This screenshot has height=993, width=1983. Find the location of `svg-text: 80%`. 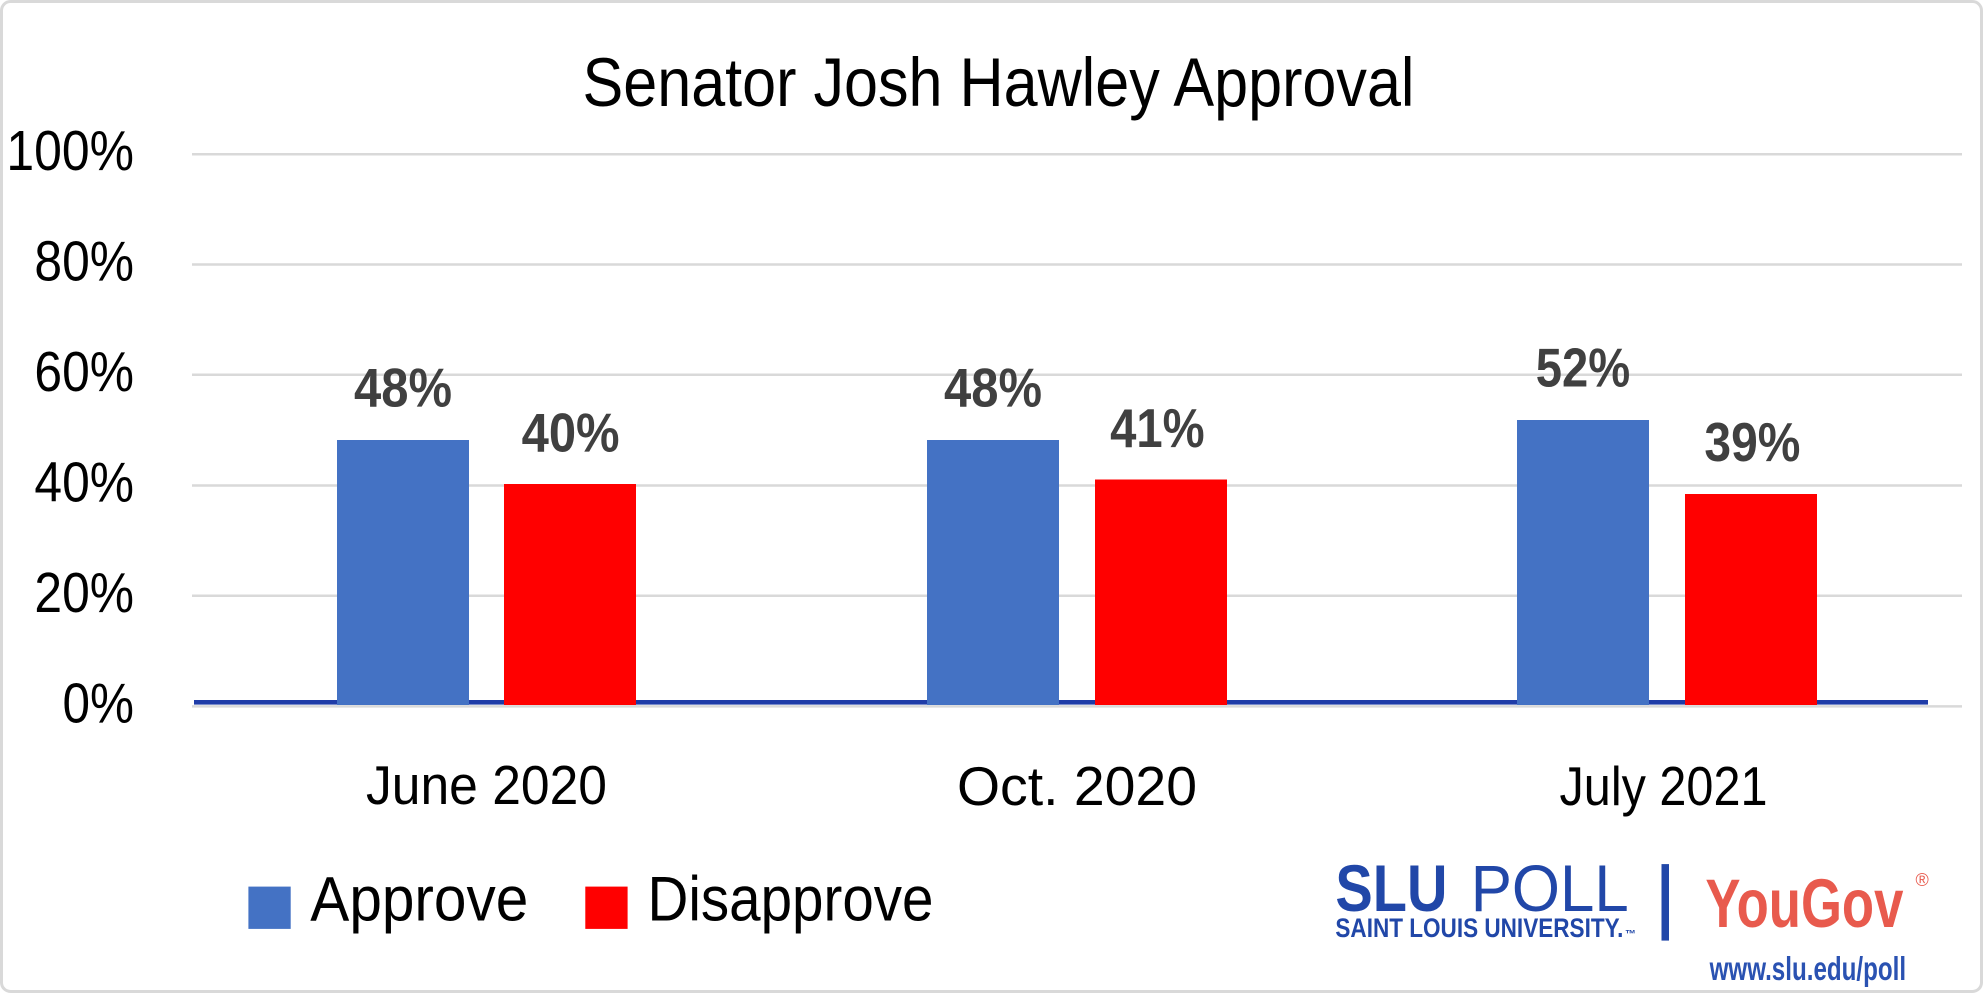

svg-text: 80% is located at coordinates (84, 262).